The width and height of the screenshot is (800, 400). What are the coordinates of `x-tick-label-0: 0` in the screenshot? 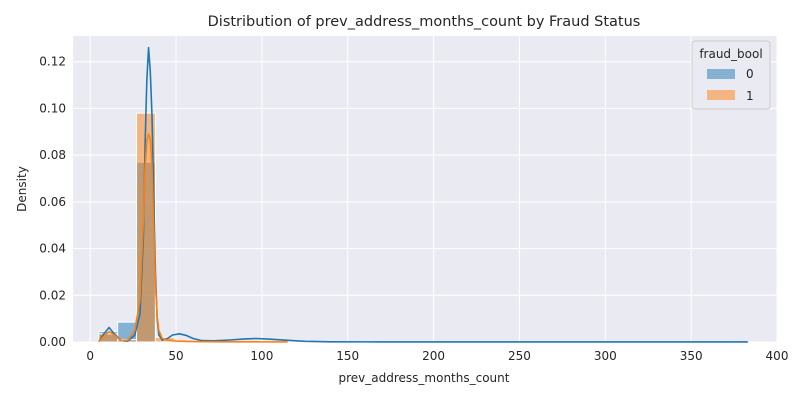 It's located at (90, 356).